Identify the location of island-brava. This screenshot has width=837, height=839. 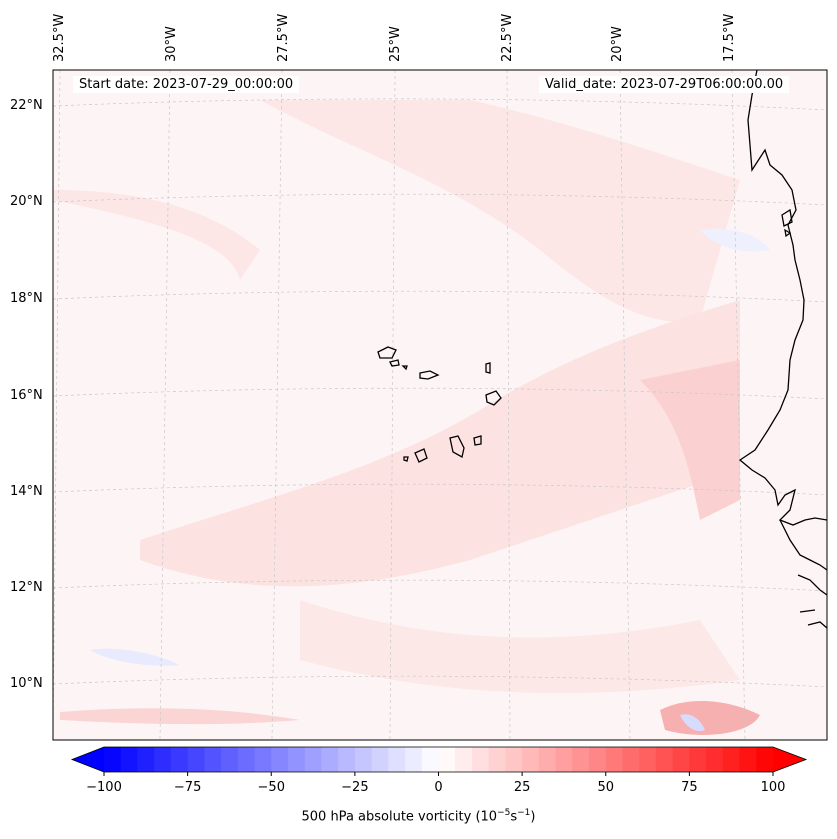
(406, 459).